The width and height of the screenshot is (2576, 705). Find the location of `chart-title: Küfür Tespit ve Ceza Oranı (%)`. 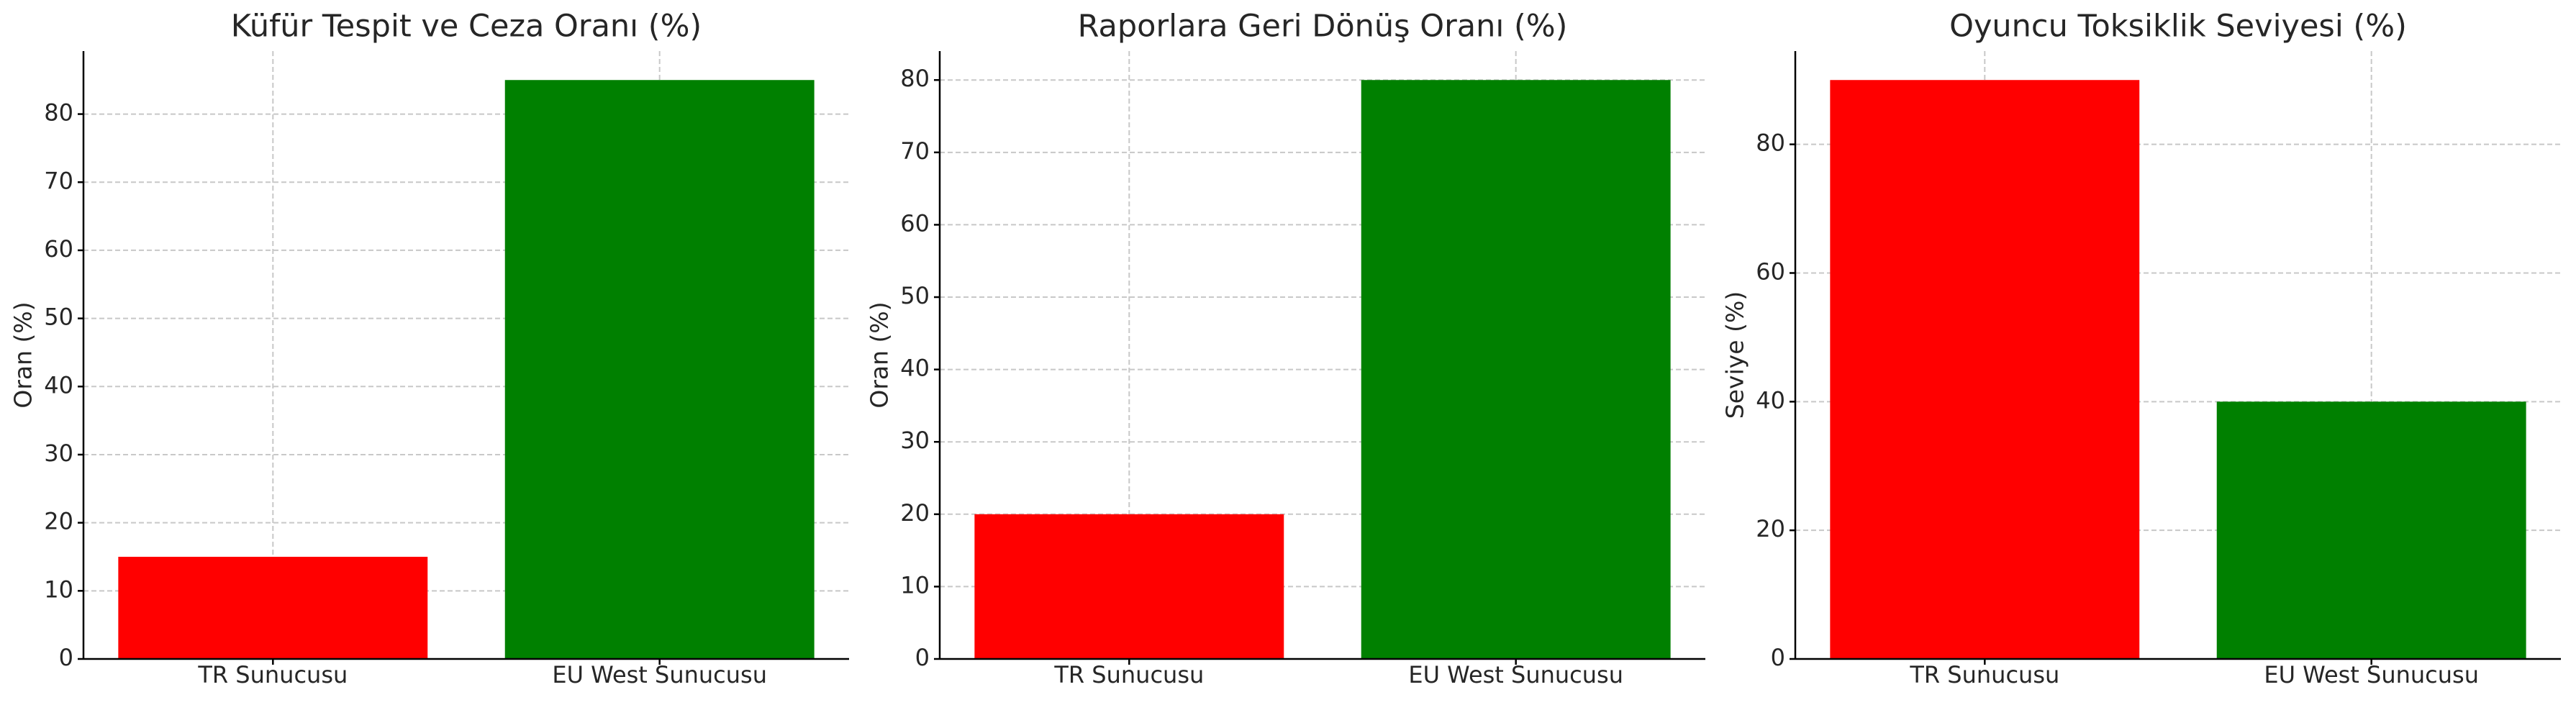

chart-title: Küfür Tespit ve Ceza Oranı (%) is located at coordinates (467, 27).